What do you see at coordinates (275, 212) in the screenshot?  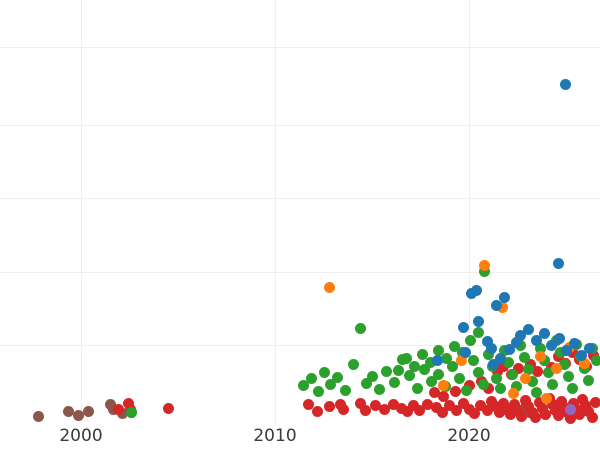 I see `gridline-vertical` at bounding box center [275, 212].